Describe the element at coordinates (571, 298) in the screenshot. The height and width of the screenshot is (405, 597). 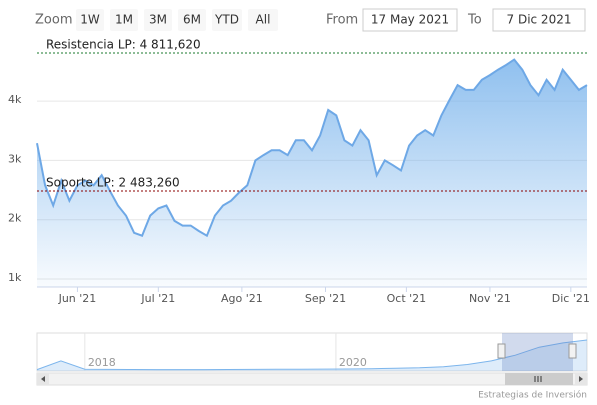
I see `x-tick-label: Dic '21` at that location.